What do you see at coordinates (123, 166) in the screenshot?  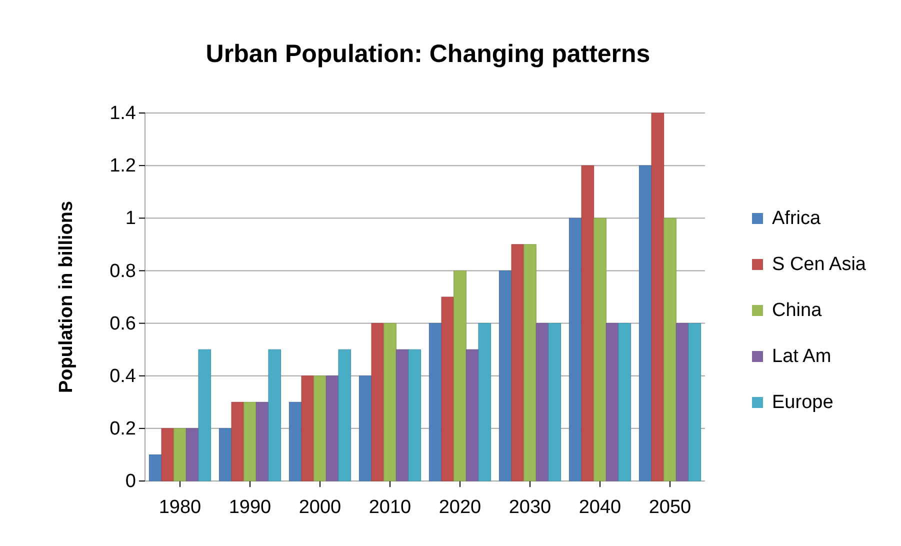 I see `y-tick-label: 1.2` at bounding box center [123, 166].